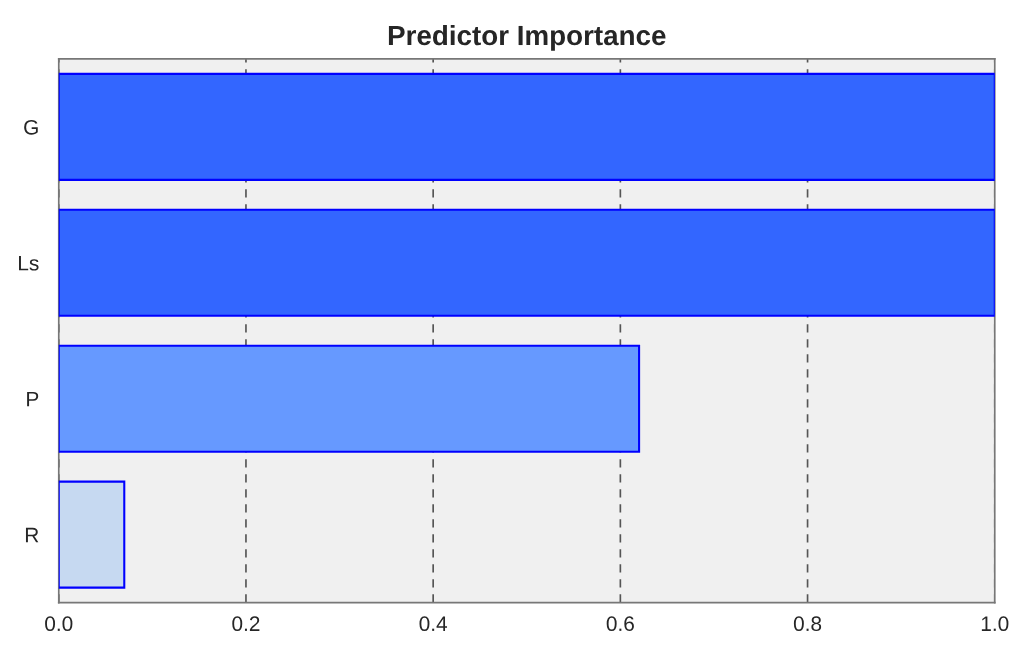  I want to click on x-tick-label: 1.0, so click(995, 624).